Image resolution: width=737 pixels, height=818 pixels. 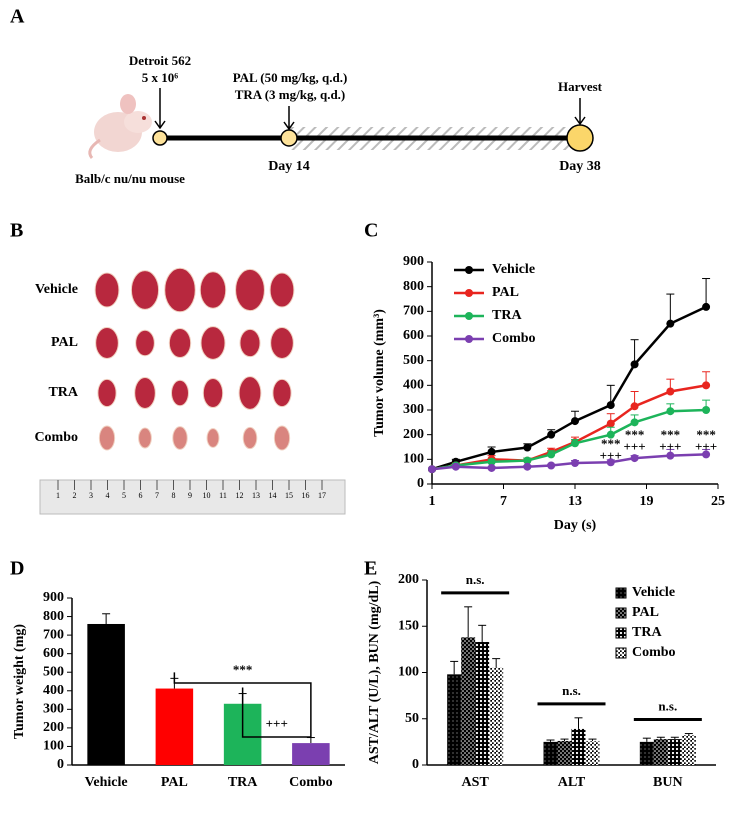 I want to click on y-tick-label: 50, so click(x=412, y=718).